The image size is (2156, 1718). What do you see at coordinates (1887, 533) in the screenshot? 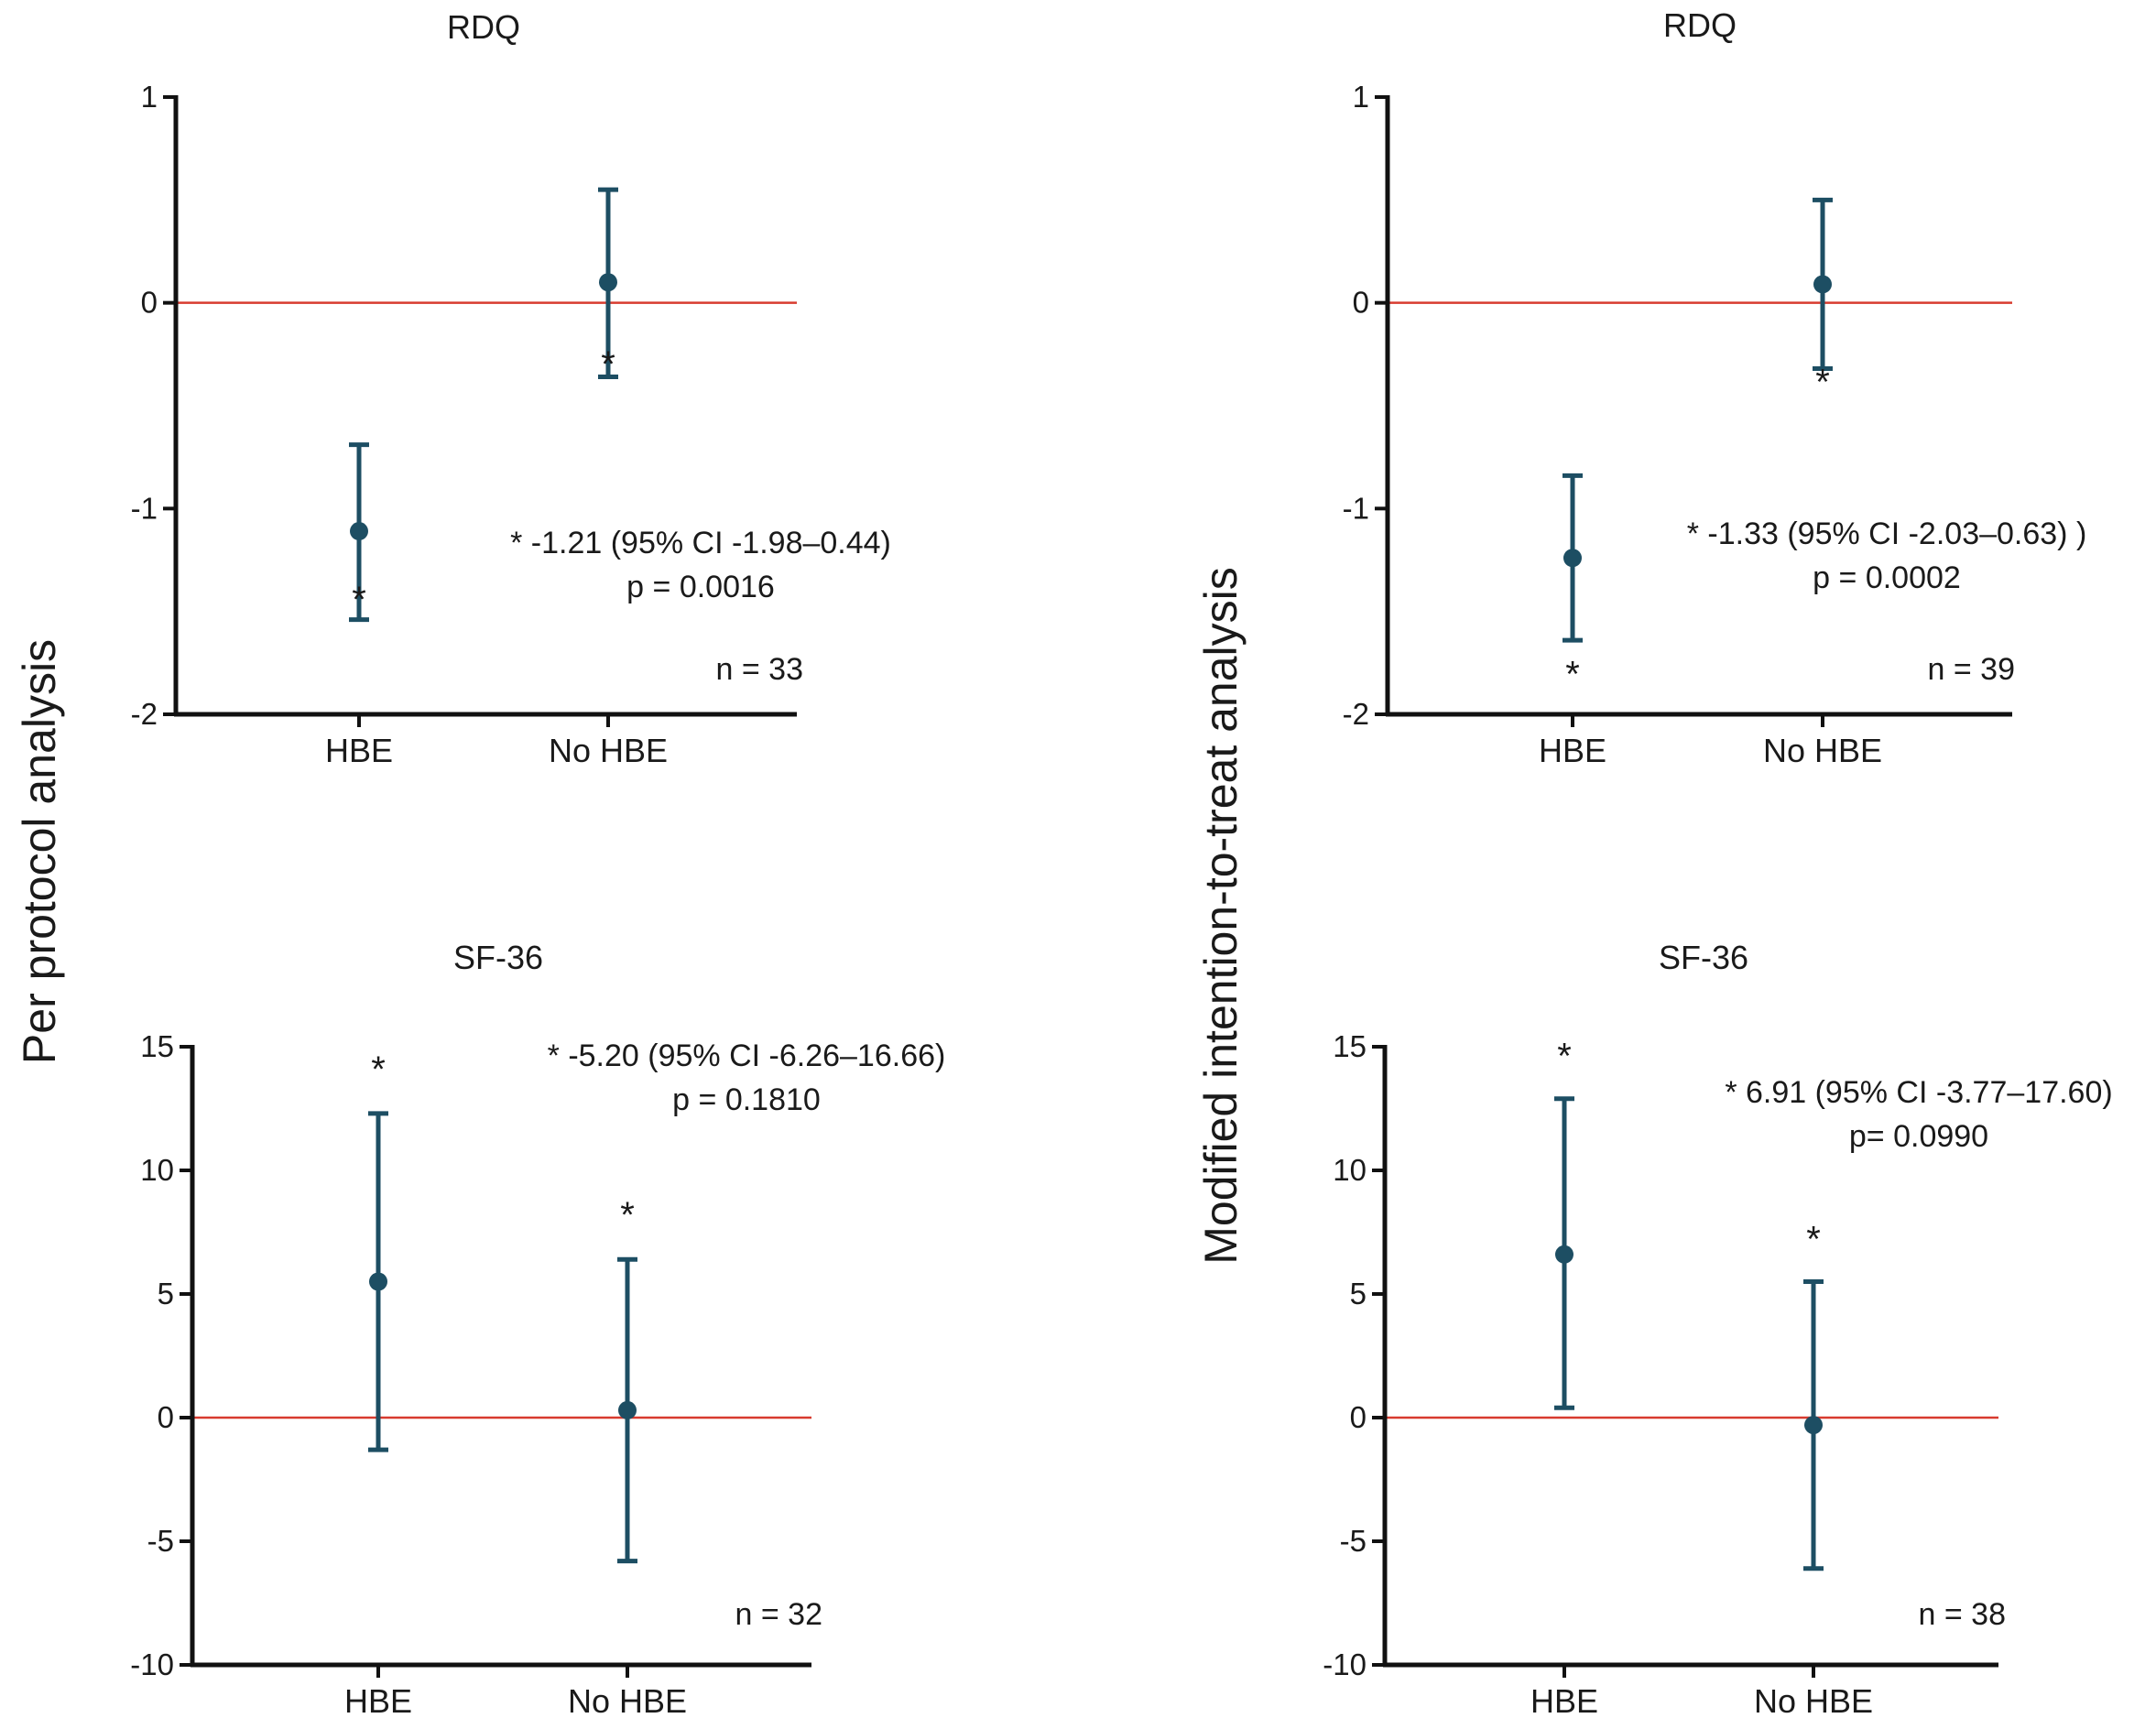
I see `annotation-estimate: * -1.33 (95% CI -2.03–0.63) )` at bounding box center [1887, 533].